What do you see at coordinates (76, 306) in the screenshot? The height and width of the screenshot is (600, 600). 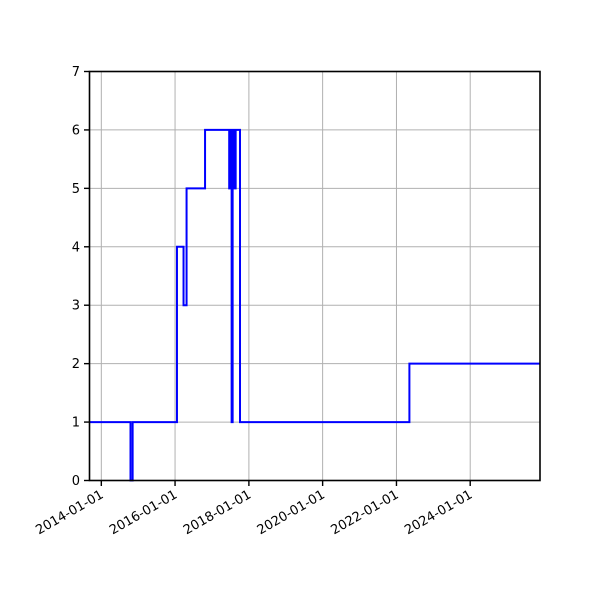 I see `y-axis-tick-label: 3` at bounding box center [76, 306].